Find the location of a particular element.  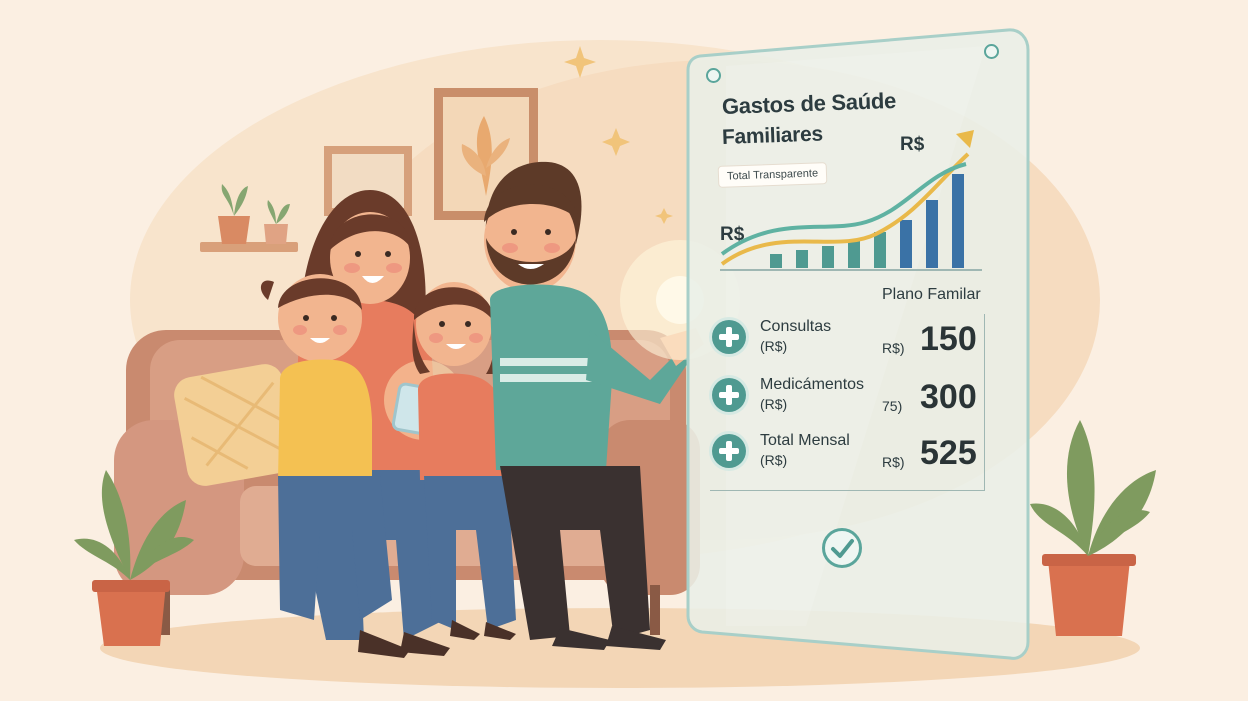

panel-pin-right is located at coordinates (991, 51).